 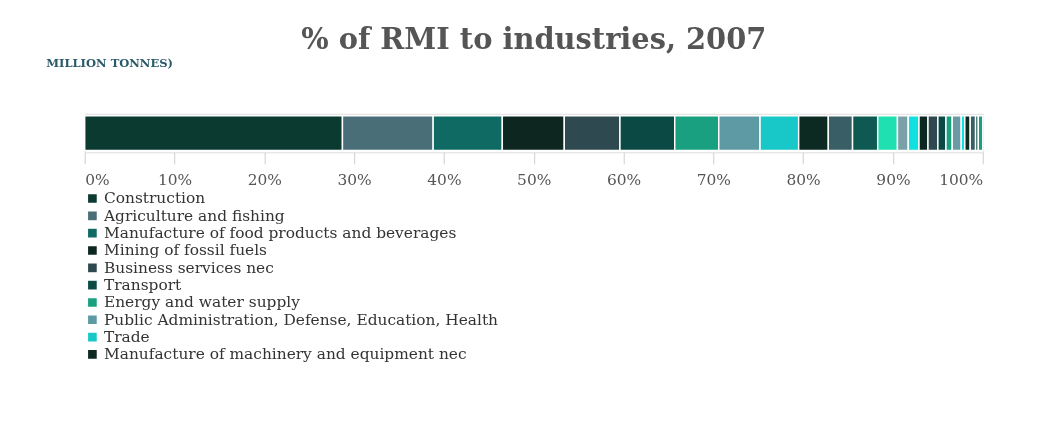 I want to click on x-tick-label: 20%, so click(x=264, y=179).